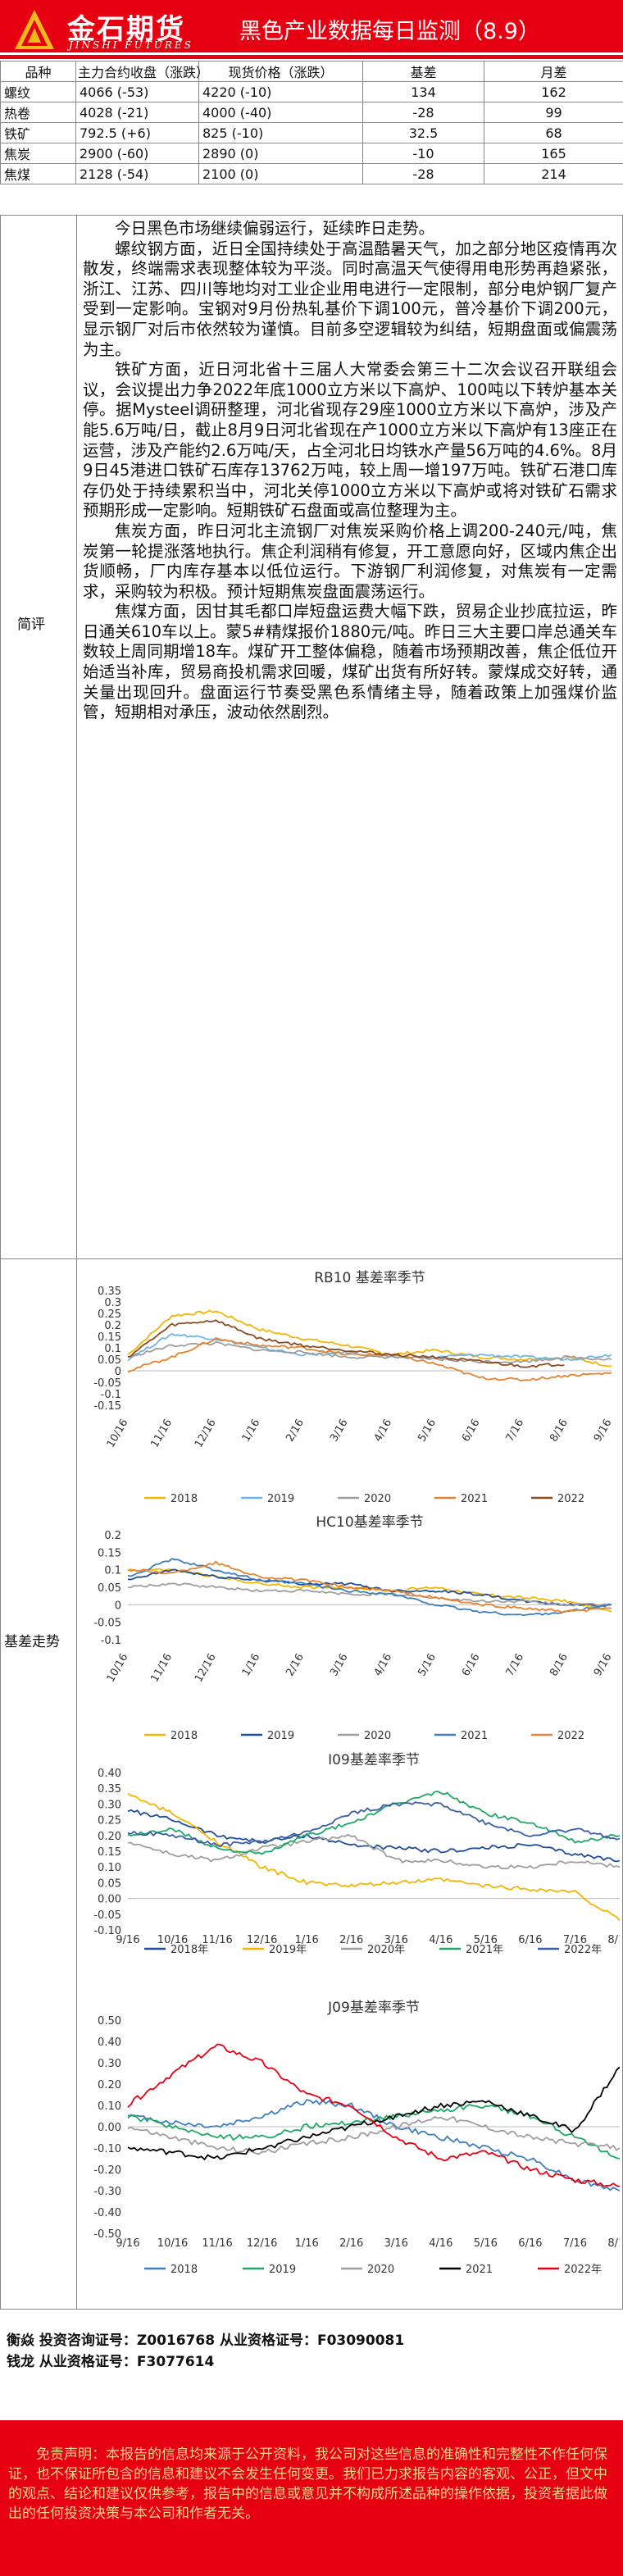 The image size is (623, 2576). What do you see at coordinates (311, 132) in the screenshot?
I see `table-row: 铁矿 792.5 (+6) 825 (-10) 32.5 68` at bounding box center [311, 132].